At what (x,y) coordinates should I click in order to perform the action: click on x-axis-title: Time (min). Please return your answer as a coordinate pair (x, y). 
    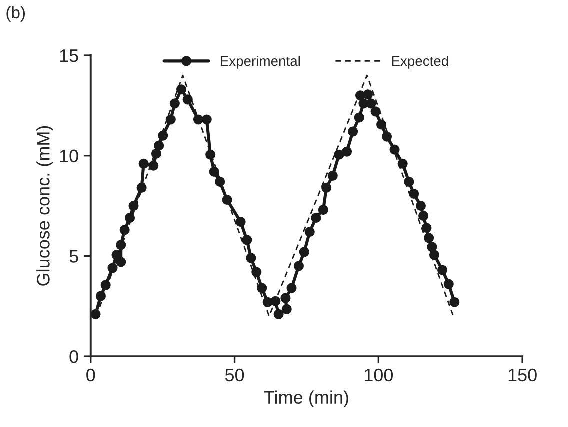
    Looking at the image, I should click on (306, 399).